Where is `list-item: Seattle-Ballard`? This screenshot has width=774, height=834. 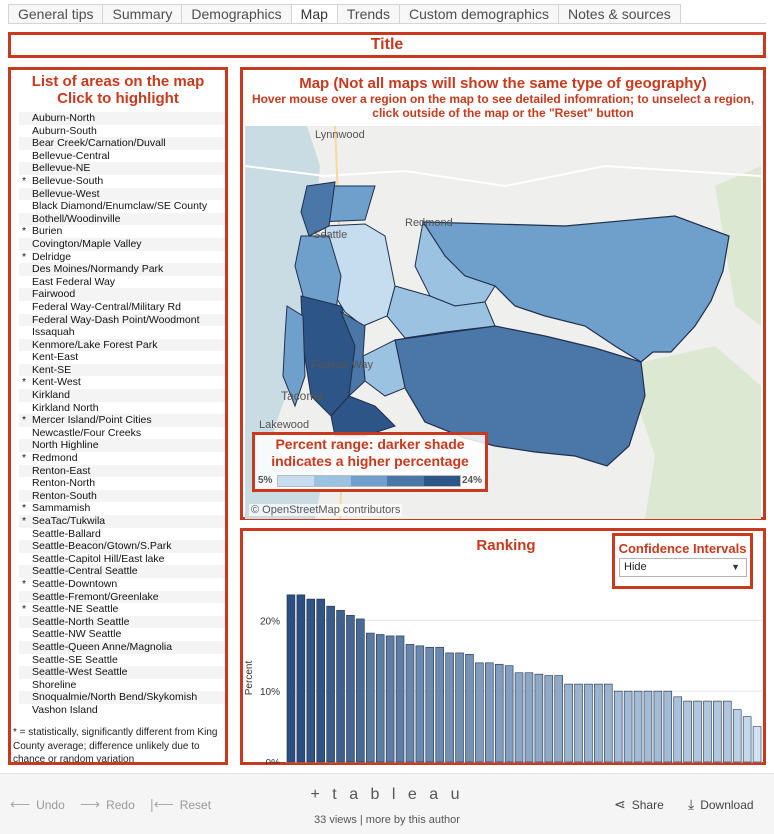
list-item: Seattle-Ballard is located at coordinates (122, 534).